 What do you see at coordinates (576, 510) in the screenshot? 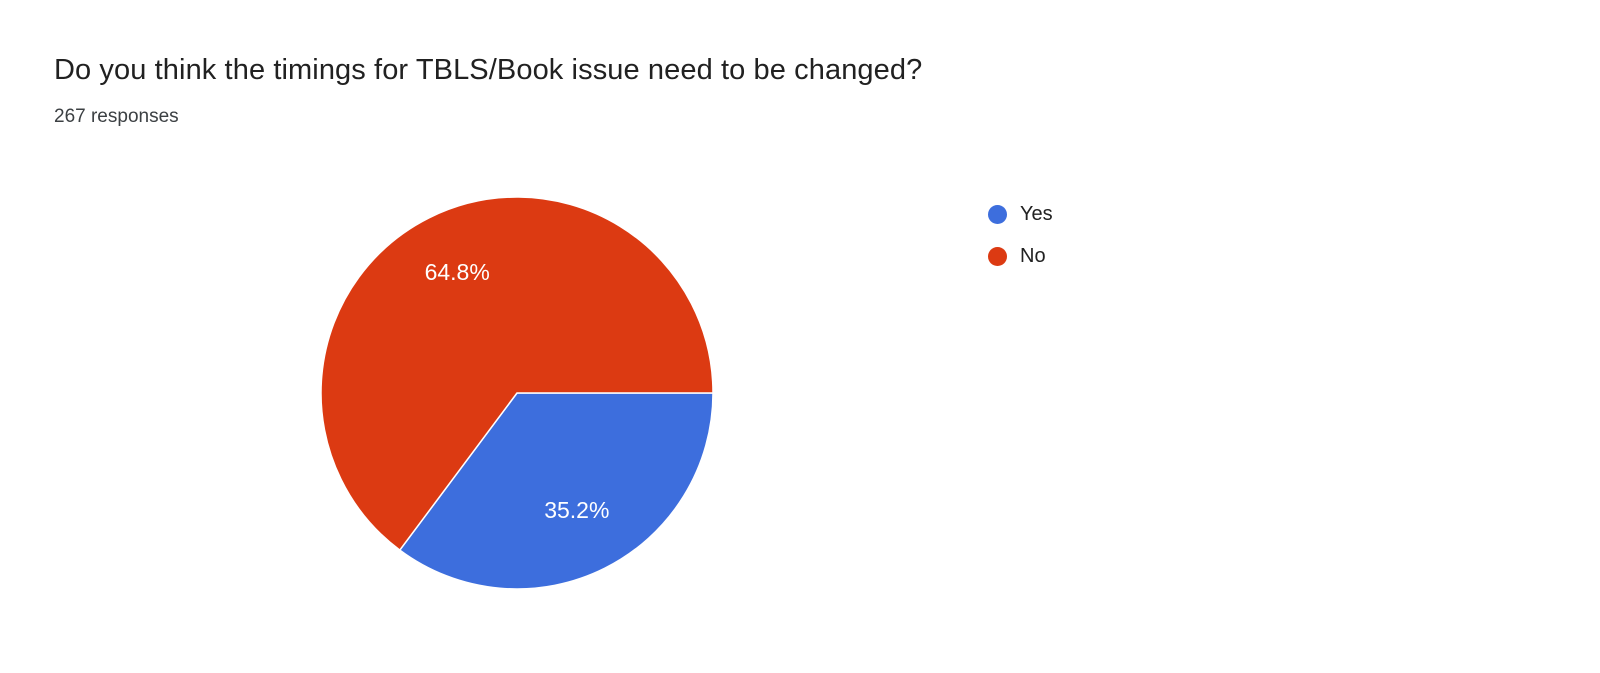
I see `pie-slice-label-yes: 35.2%` at bounding box center [576, 510].